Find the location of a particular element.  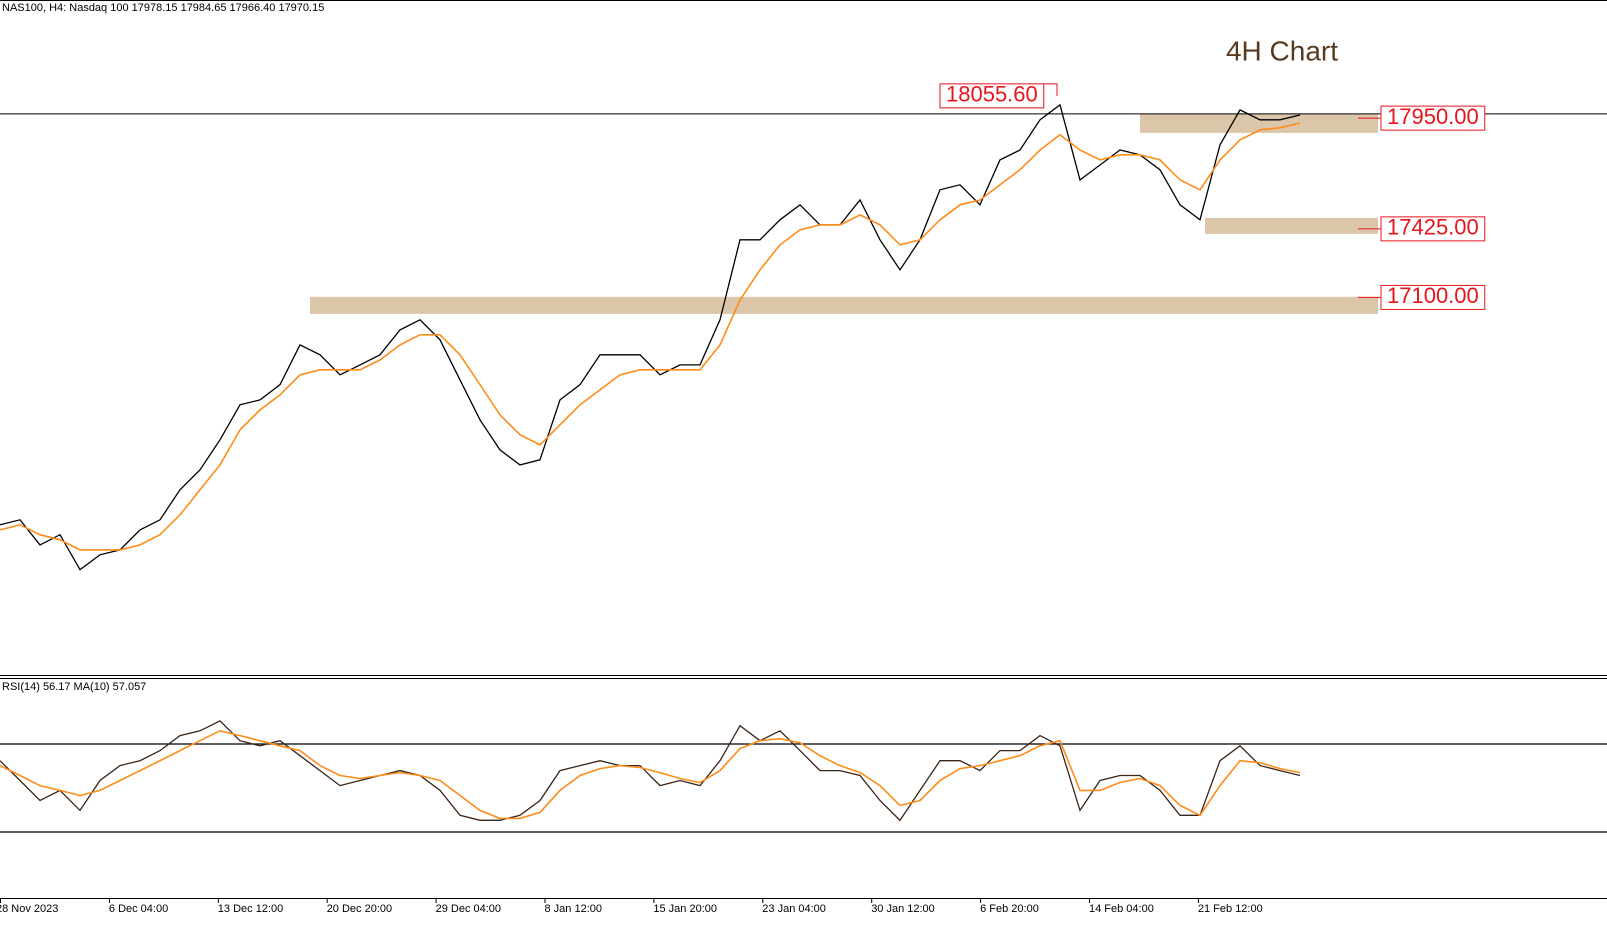

time-label: 23 Jan 04:00 is located at coordinates (794, 909).